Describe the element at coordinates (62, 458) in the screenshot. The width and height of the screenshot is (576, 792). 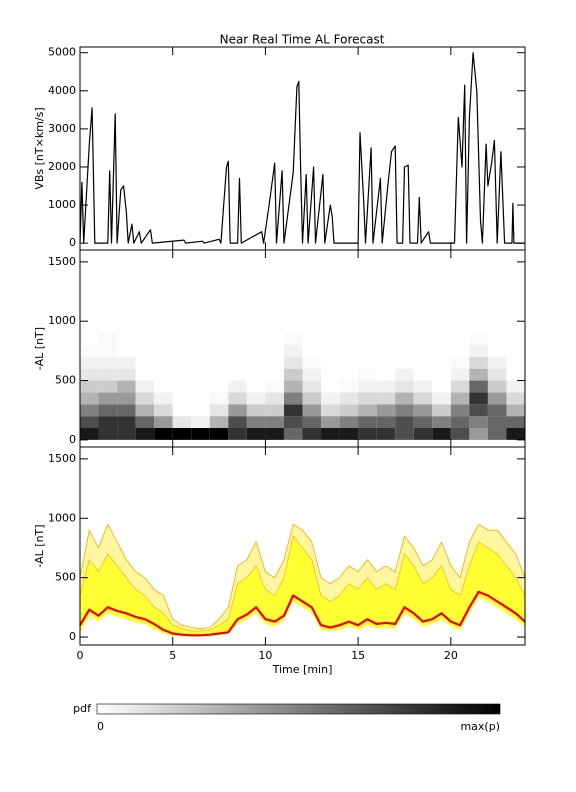
I see `y-tick-label: 1500` at that location.